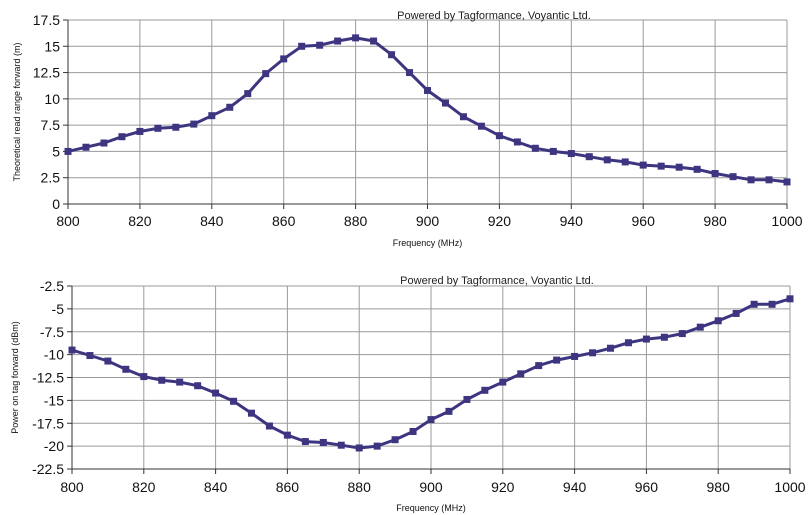 This screenshot has width=808, height=515. What do you see at coordinates (54, 400) in the screenshot?
I see `y-tick-label: -15` at bounding box center [54, 400].